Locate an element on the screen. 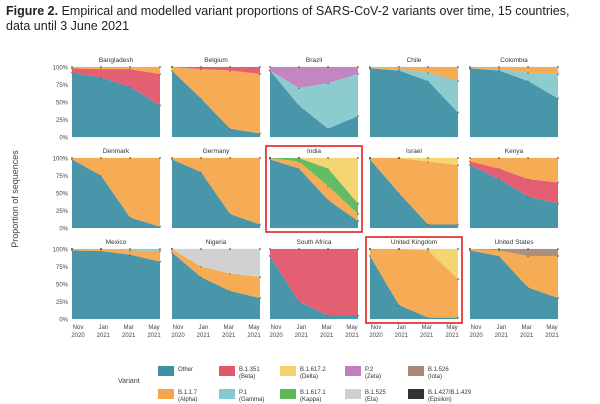 Image resolution: width=600 pixels, height=404 pixels. x-tick-month: Jan is located at coordinates (501, 328).